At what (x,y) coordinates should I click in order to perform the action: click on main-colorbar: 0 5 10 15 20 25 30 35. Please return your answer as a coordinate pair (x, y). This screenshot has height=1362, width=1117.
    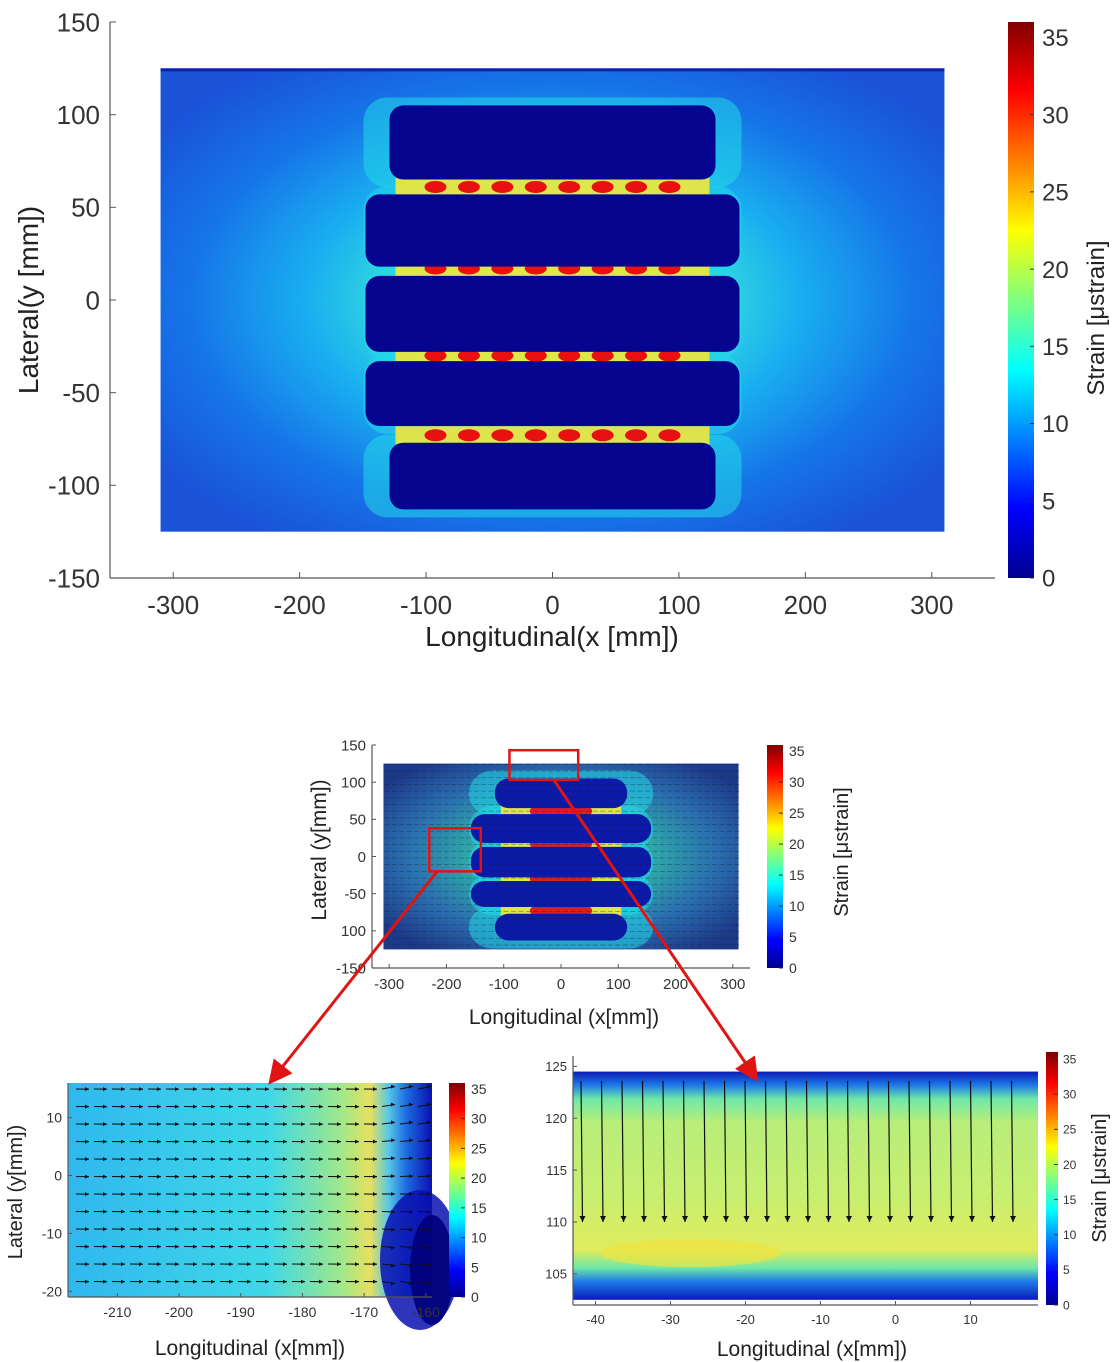
    Looking at the image, I should click on (1038, 307).